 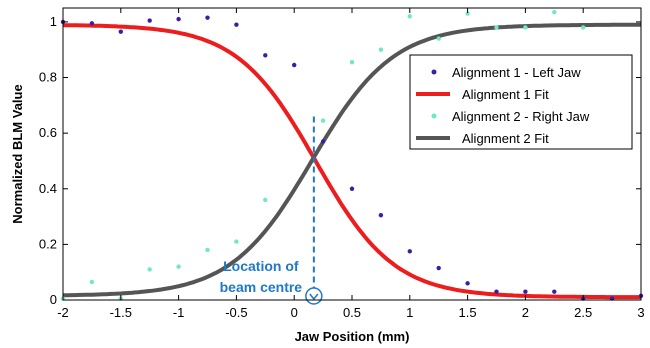 I want to click on x-tick-label: 2, so click(x=525, y=312).